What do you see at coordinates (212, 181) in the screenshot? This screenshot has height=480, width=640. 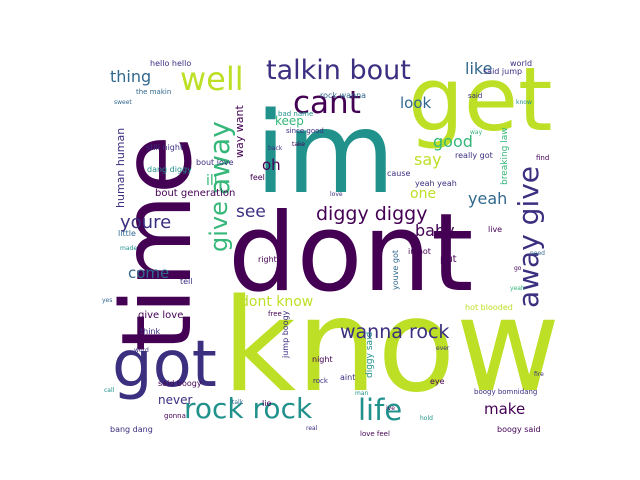 I see `word-ill: ill` at bounding box center [212, 181].